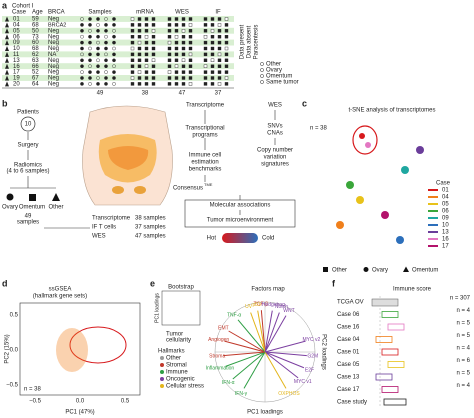 Image resolution: width=474 pixels, height=418 pixels. I want to click on table-cell: 73, so click(35, 37).